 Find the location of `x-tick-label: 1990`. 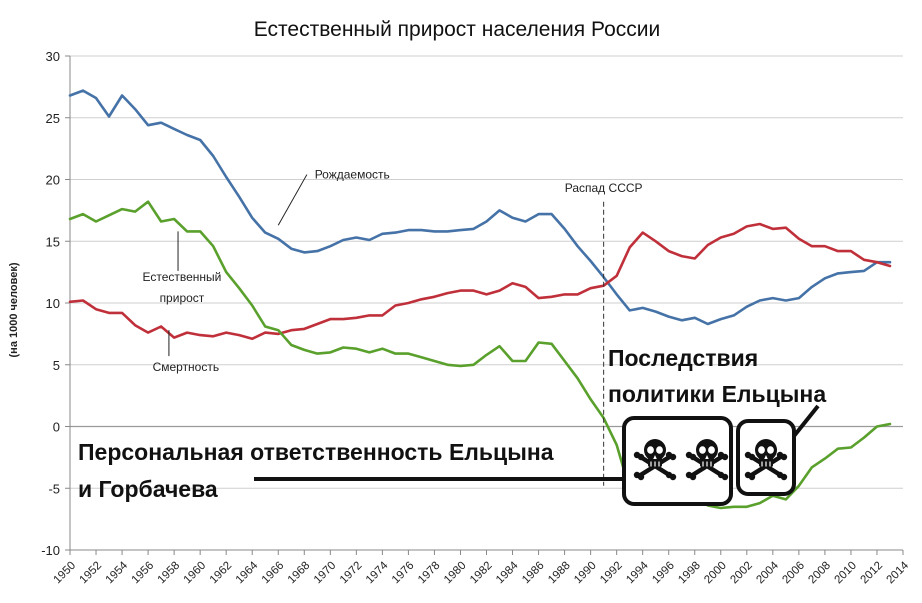

x-tick-label: 1990 is located at coordinates (585, 573).